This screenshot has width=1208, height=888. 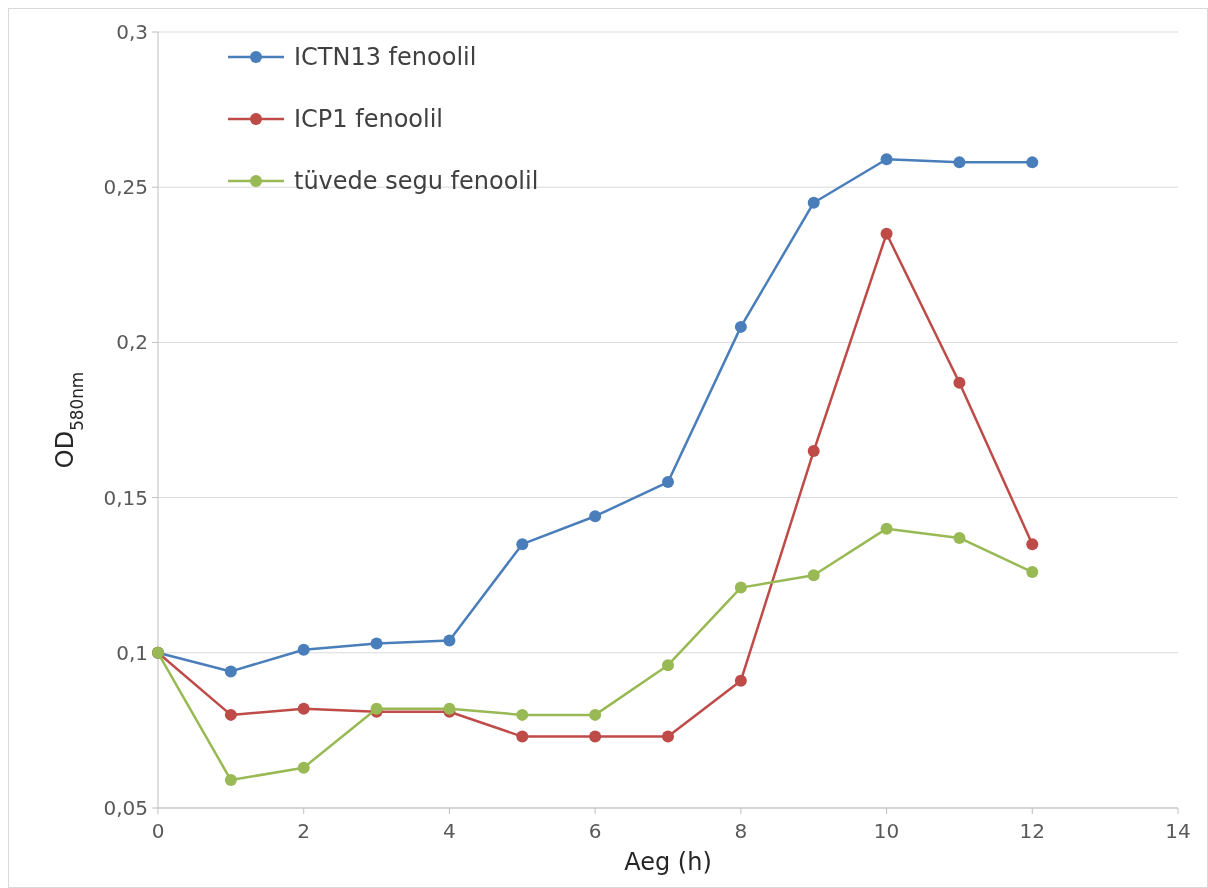 I want to click on x-tick-label: 14, so click(x=1178, y=831).